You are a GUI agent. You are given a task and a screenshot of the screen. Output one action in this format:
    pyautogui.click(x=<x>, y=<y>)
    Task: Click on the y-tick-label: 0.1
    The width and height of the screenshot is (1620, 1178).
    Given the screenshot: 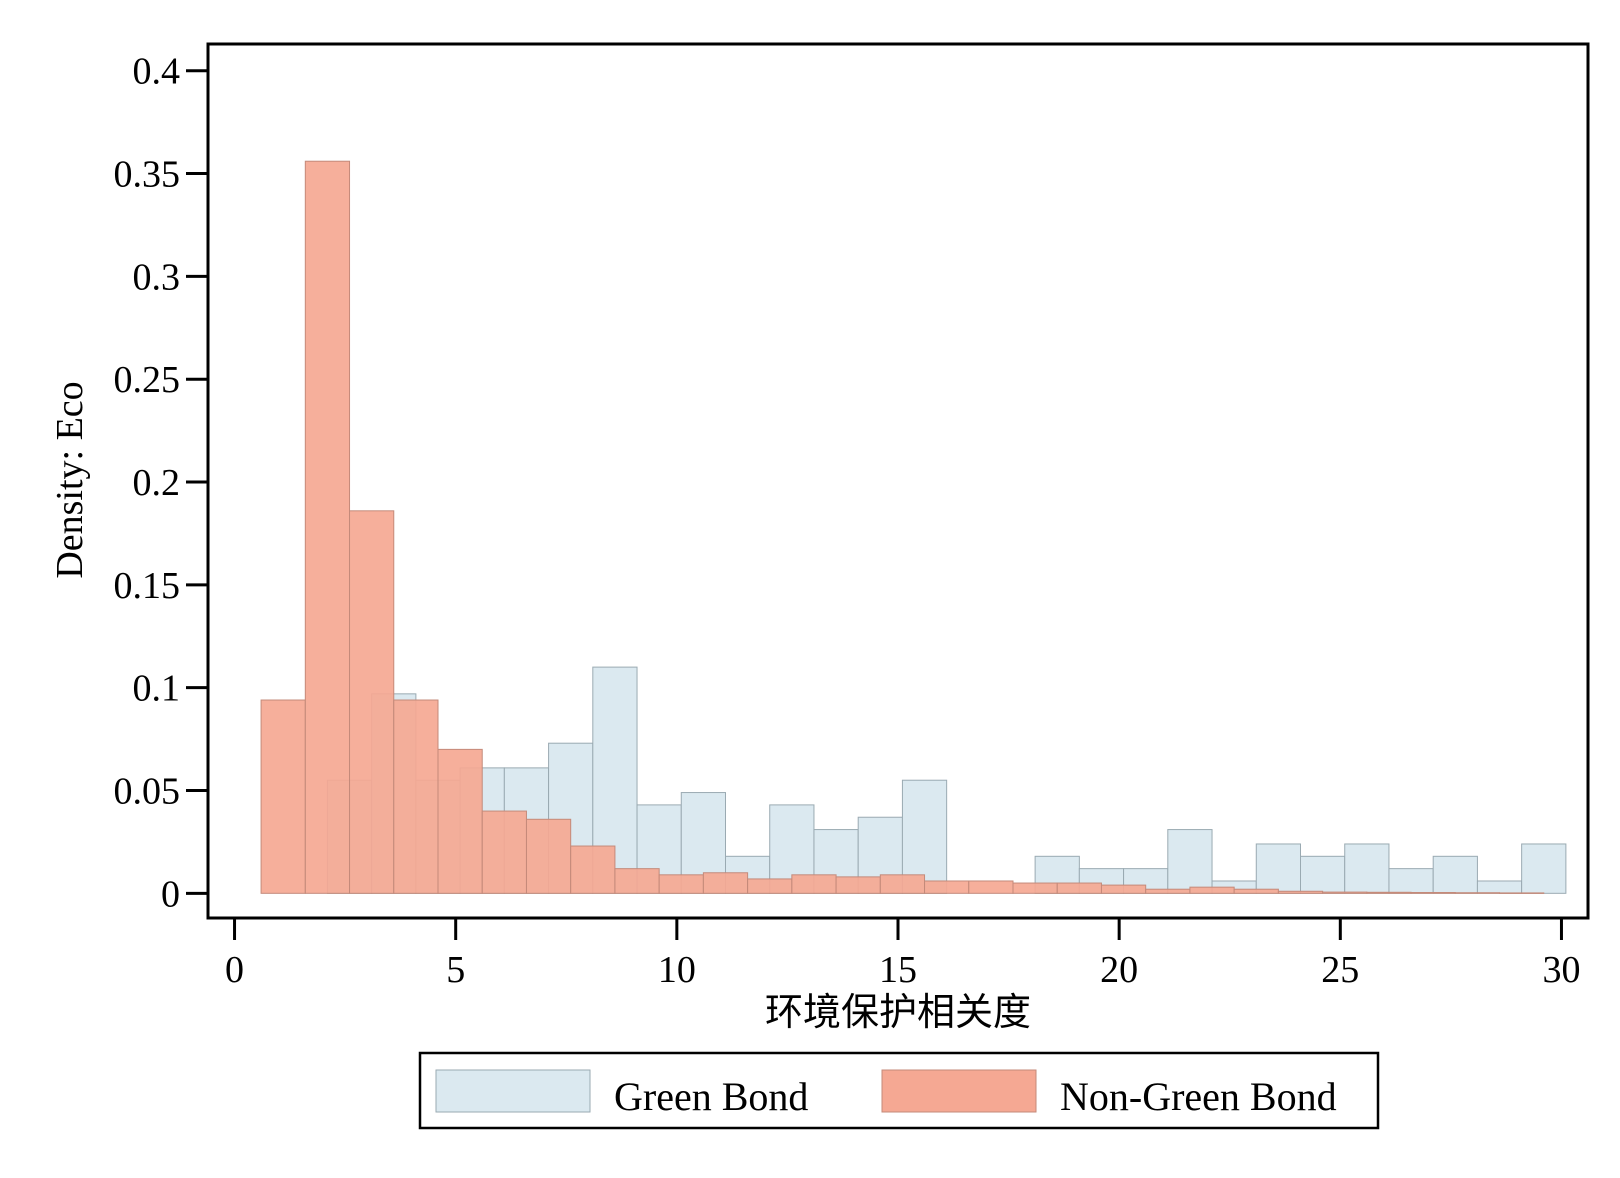 What is the action you would take?
    pyautogui.click(x=157, y=689)
    